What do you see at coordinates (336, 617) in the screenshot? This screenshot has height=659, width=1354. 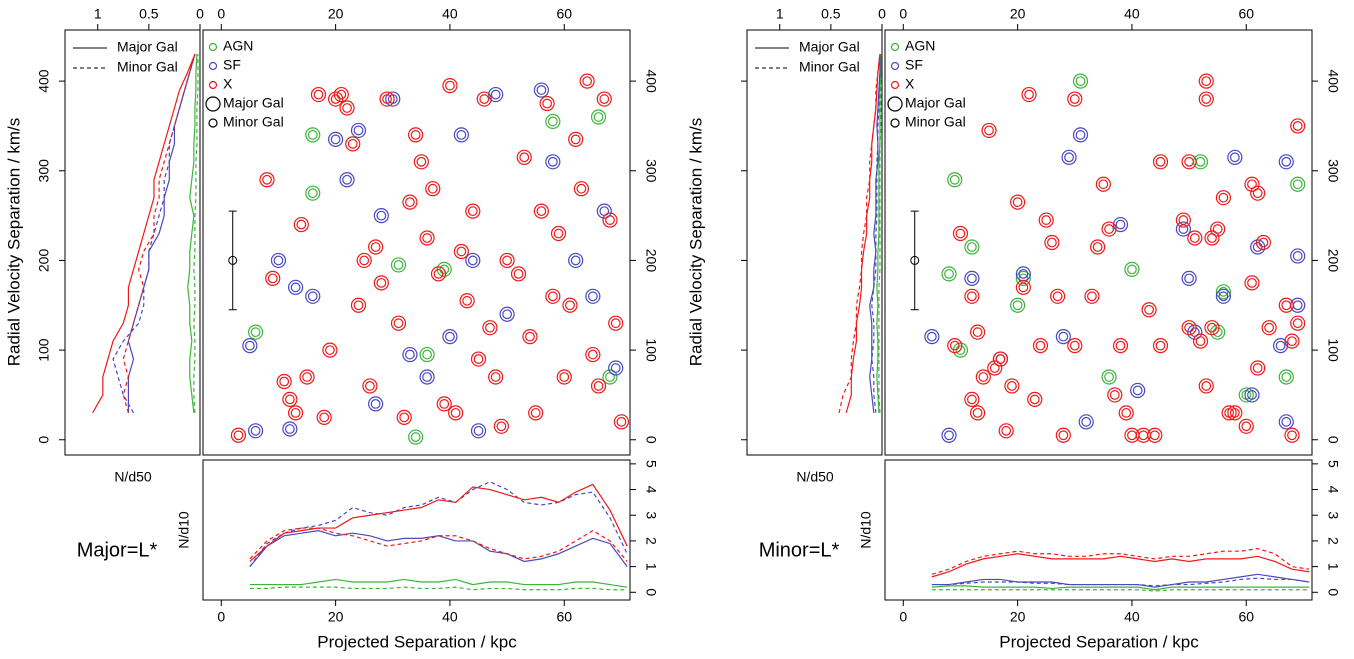 I see `x-tick-label: 20` at bounding box center [336, 617].